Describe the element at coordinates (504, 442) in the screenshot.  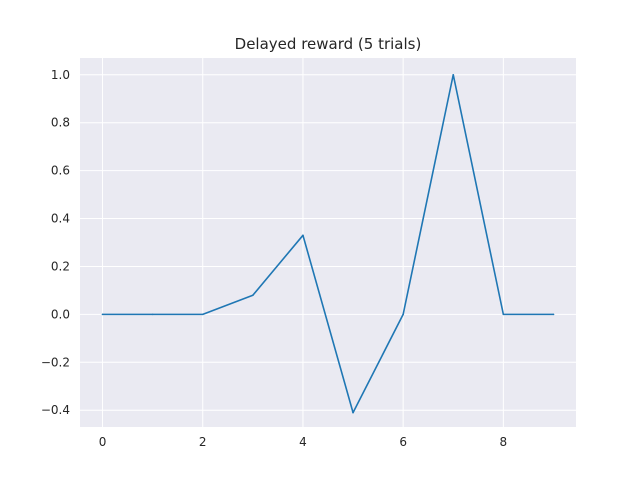
I see `x-tick-label: 8` at that location.